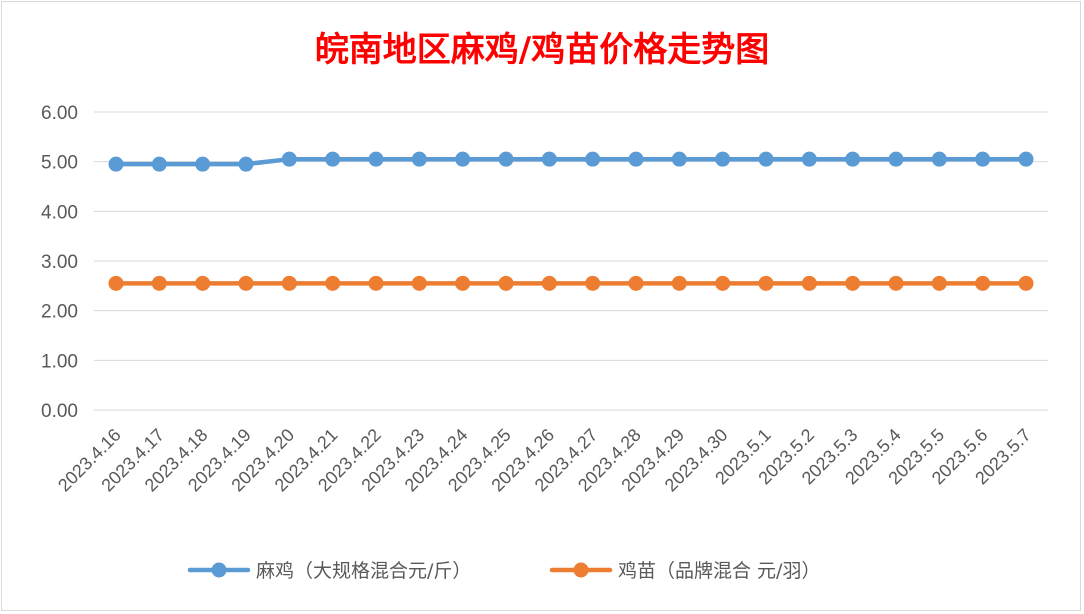  Describe the element at coordinates (719, 571) in the screenshot. I see `legend-label-2: 鸡苗（品牌混合 元/羽）` at that location.